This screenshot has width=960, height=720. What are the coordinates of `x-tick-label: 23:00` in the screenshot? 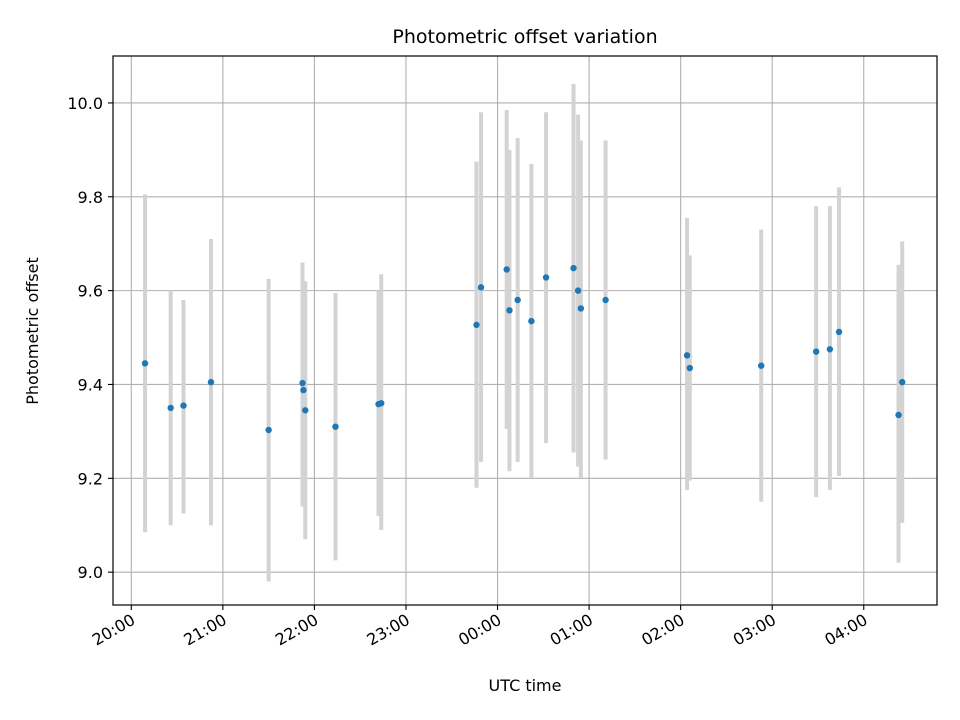 It's located at (388, 630).